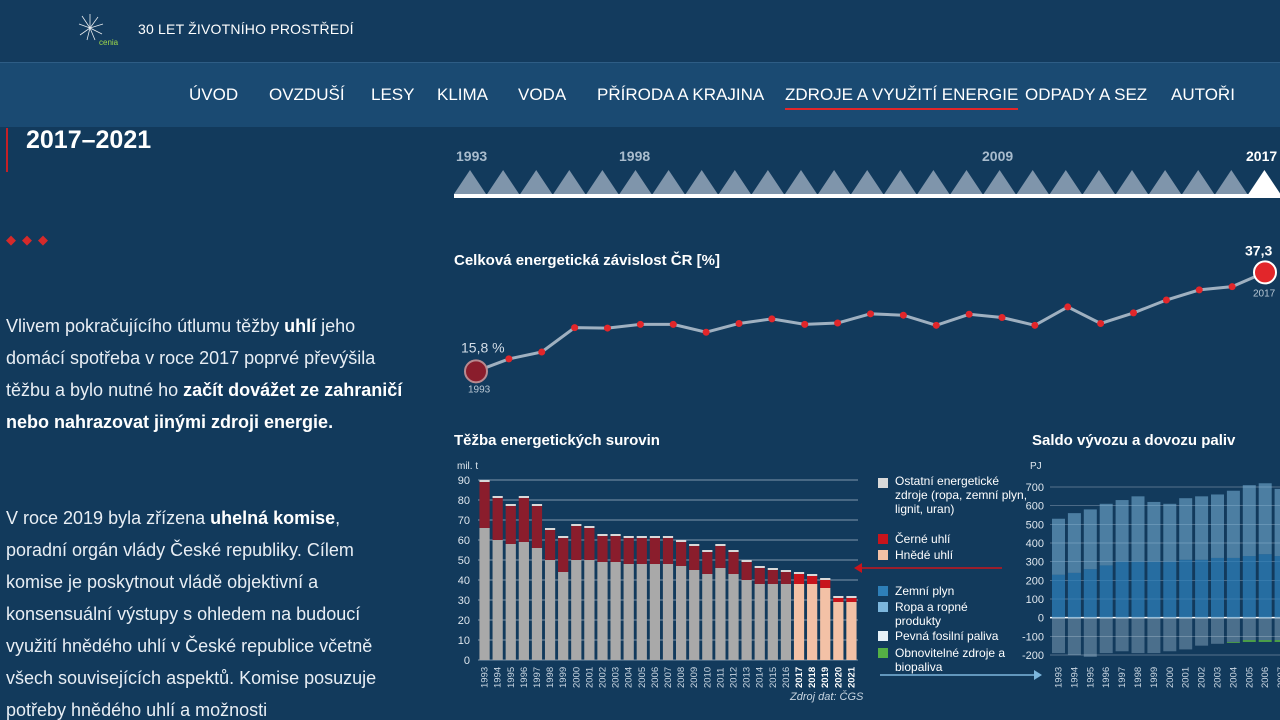  What do you see at coordinates (681, 94) in the screenshot?
I see `nav-priroda-a-krajina: PŘÍRODA A KRAJINA` at bounding box center [681, 94].